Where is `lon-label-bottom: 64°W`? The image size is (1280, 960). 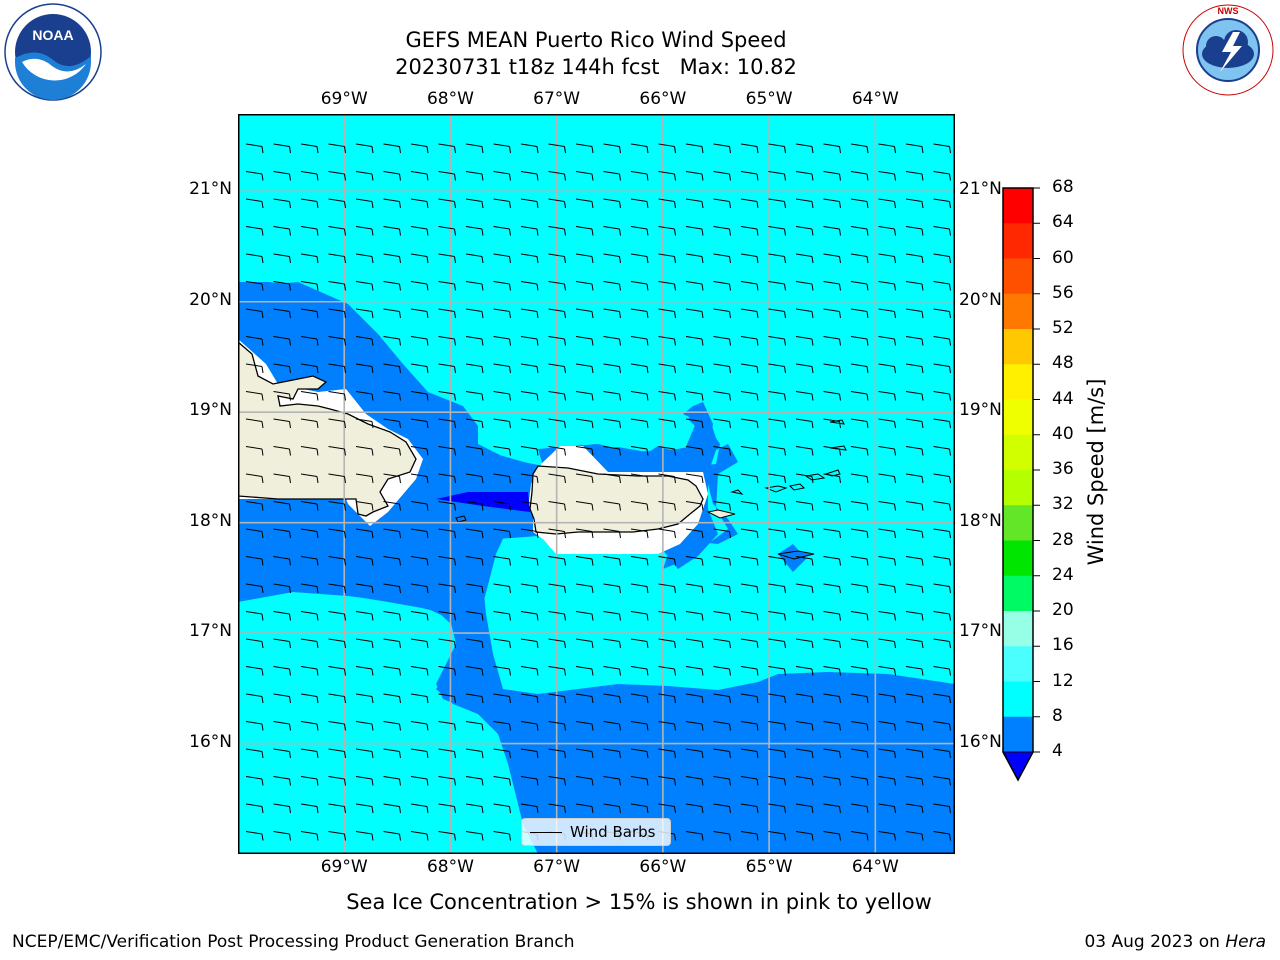 lon-label-bottom: 64°W is located at coordinates (875, 867).